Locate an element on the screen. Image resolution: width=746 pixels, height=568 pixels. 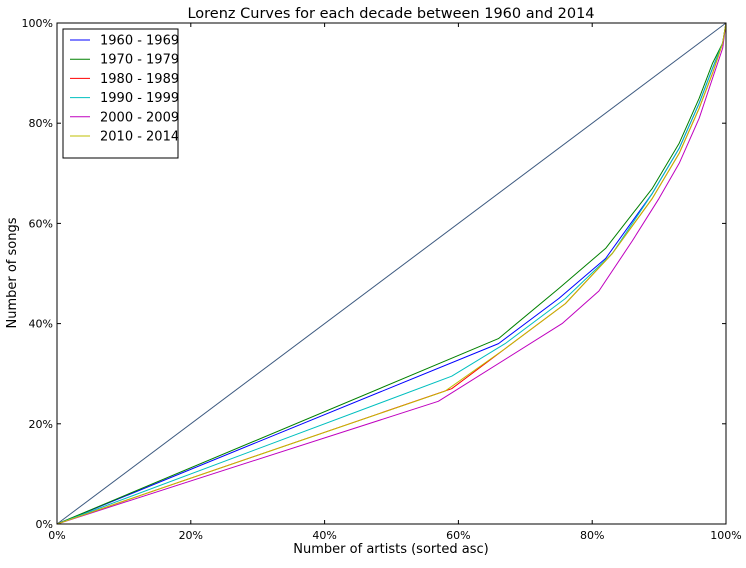
y-tick-label: 100% is located at coordinates (37, 23).